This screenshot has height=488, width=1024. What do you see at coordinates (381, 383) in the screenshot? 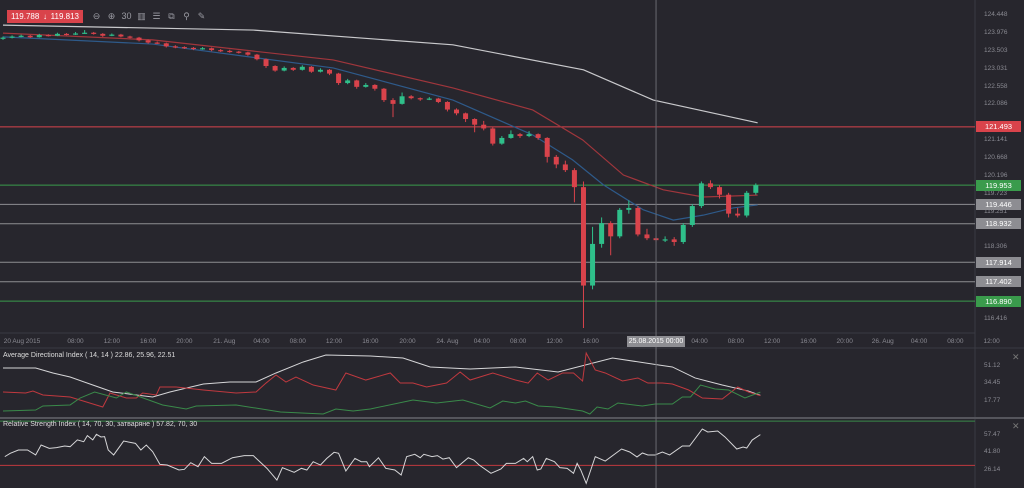
I see `adx-panel` at bounding box center [381, 383].